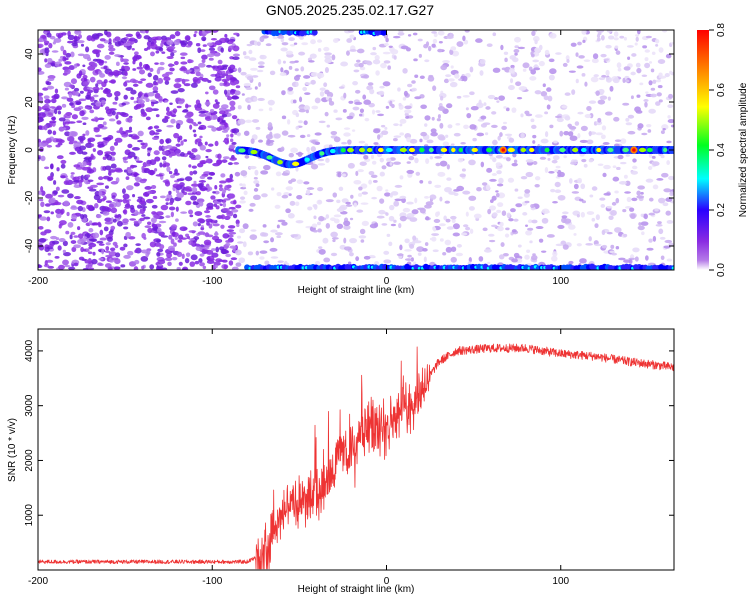  What do you see at coordinates (29, 405) in the screenshot?
I see `snr-y-tick-label: 3000` at bounding box center [29, 405].